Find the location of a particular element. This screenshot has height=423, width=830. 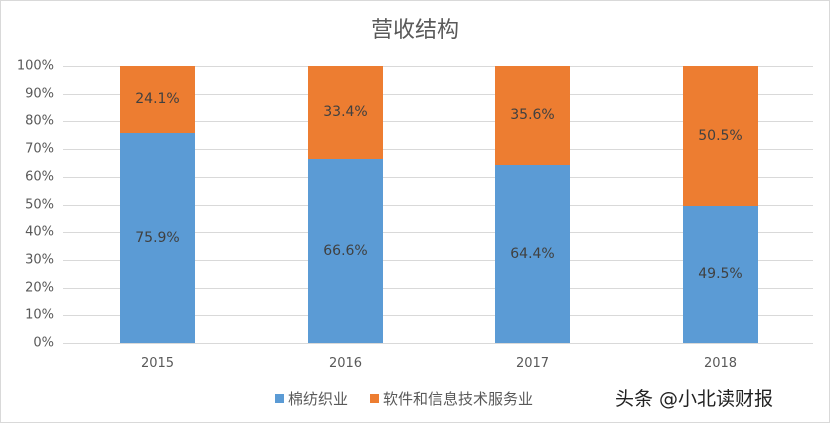

y-tick-label: 50% is located at coordinates (39, 204).